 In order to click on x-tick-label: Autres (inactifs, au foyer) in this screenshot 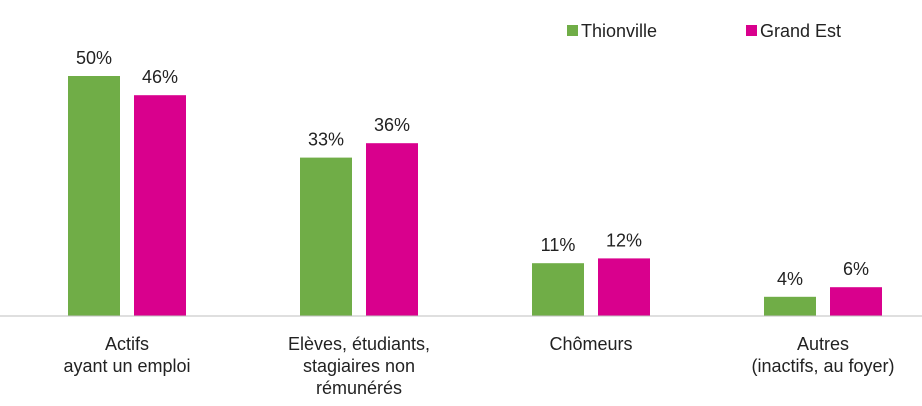, I will do `click(823, 355)`.